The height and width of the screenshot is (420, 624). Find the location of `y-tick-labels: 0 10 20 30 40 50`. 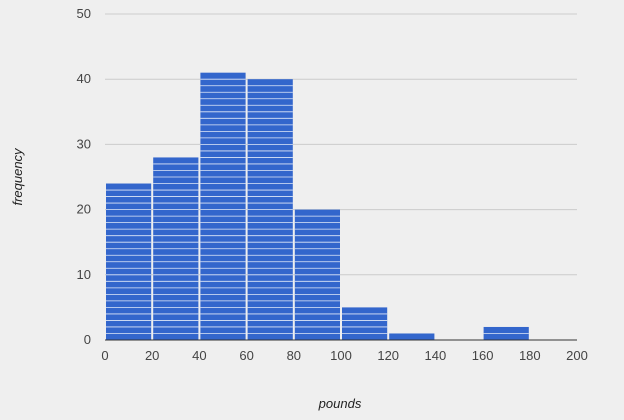

y-tick-labels: 0 10 20 30 40 50 is located at coordinates (84, 176).